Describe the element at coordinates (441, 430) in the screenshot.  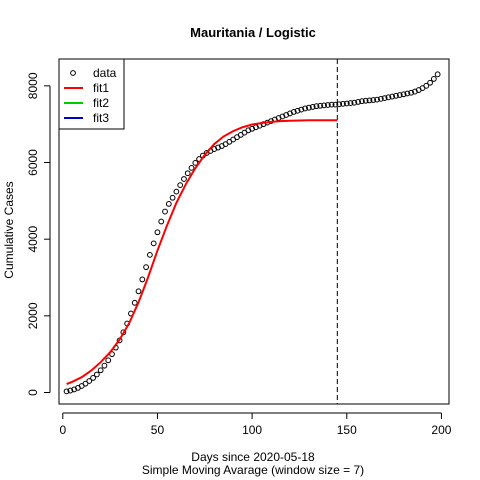
I see `x-tick-label: 200` at that location.